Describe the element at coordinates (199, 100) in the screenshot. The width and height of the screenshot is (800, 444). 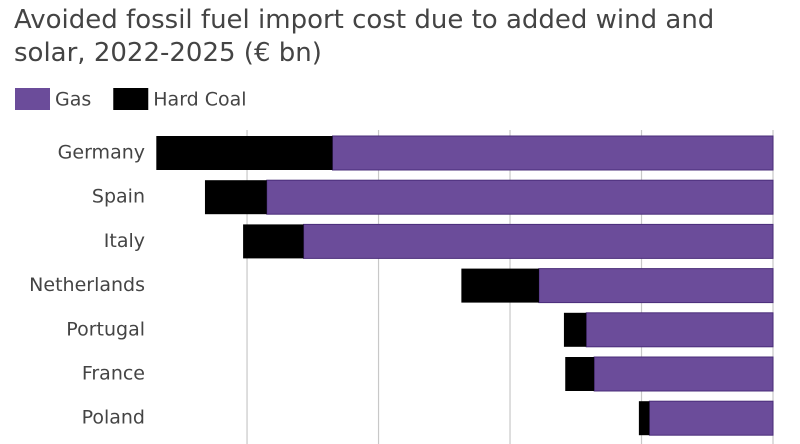
I see `legend-label: Hard Coal` at that location.